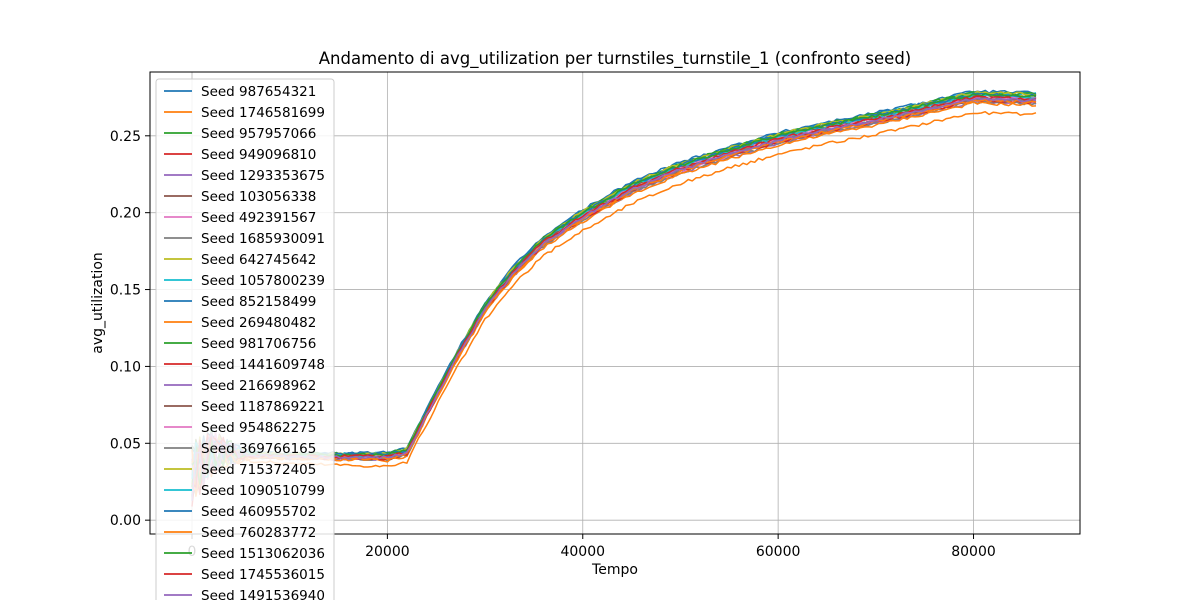 The width and height of the screenshot is (1200, 600). I want to click on y-tick-label: 0.25, so click(125, 137).